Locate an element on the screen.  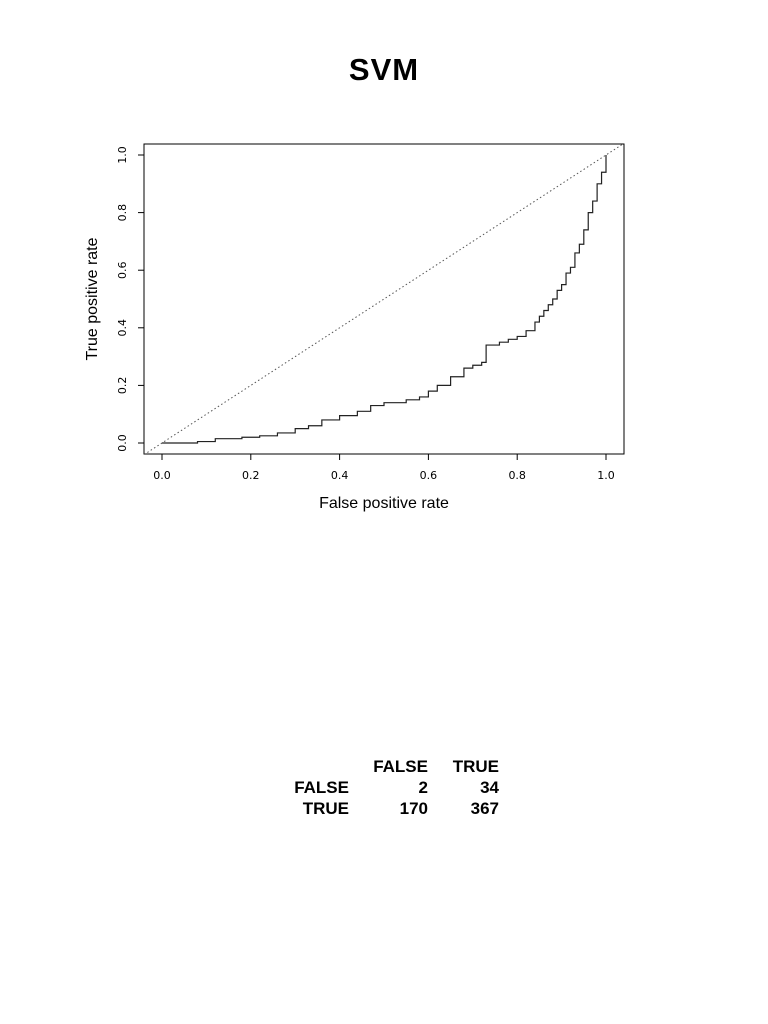
y-tick-label: 0.4 is located at coordinates (122, 328).